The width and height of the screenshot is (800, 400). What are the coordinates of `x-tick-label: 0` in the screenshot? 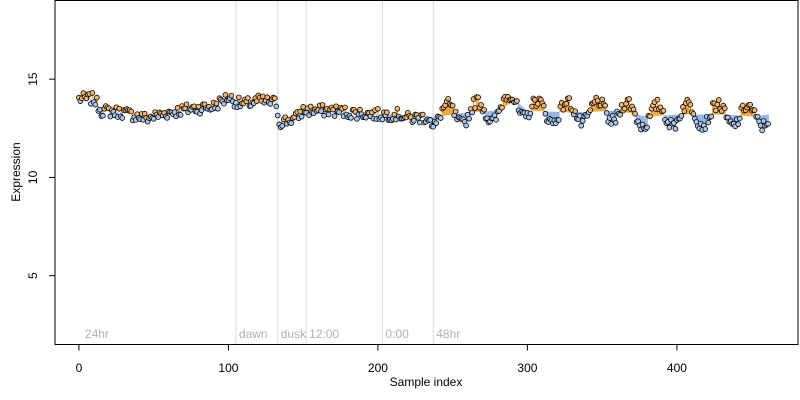 It's located at (79, 368).